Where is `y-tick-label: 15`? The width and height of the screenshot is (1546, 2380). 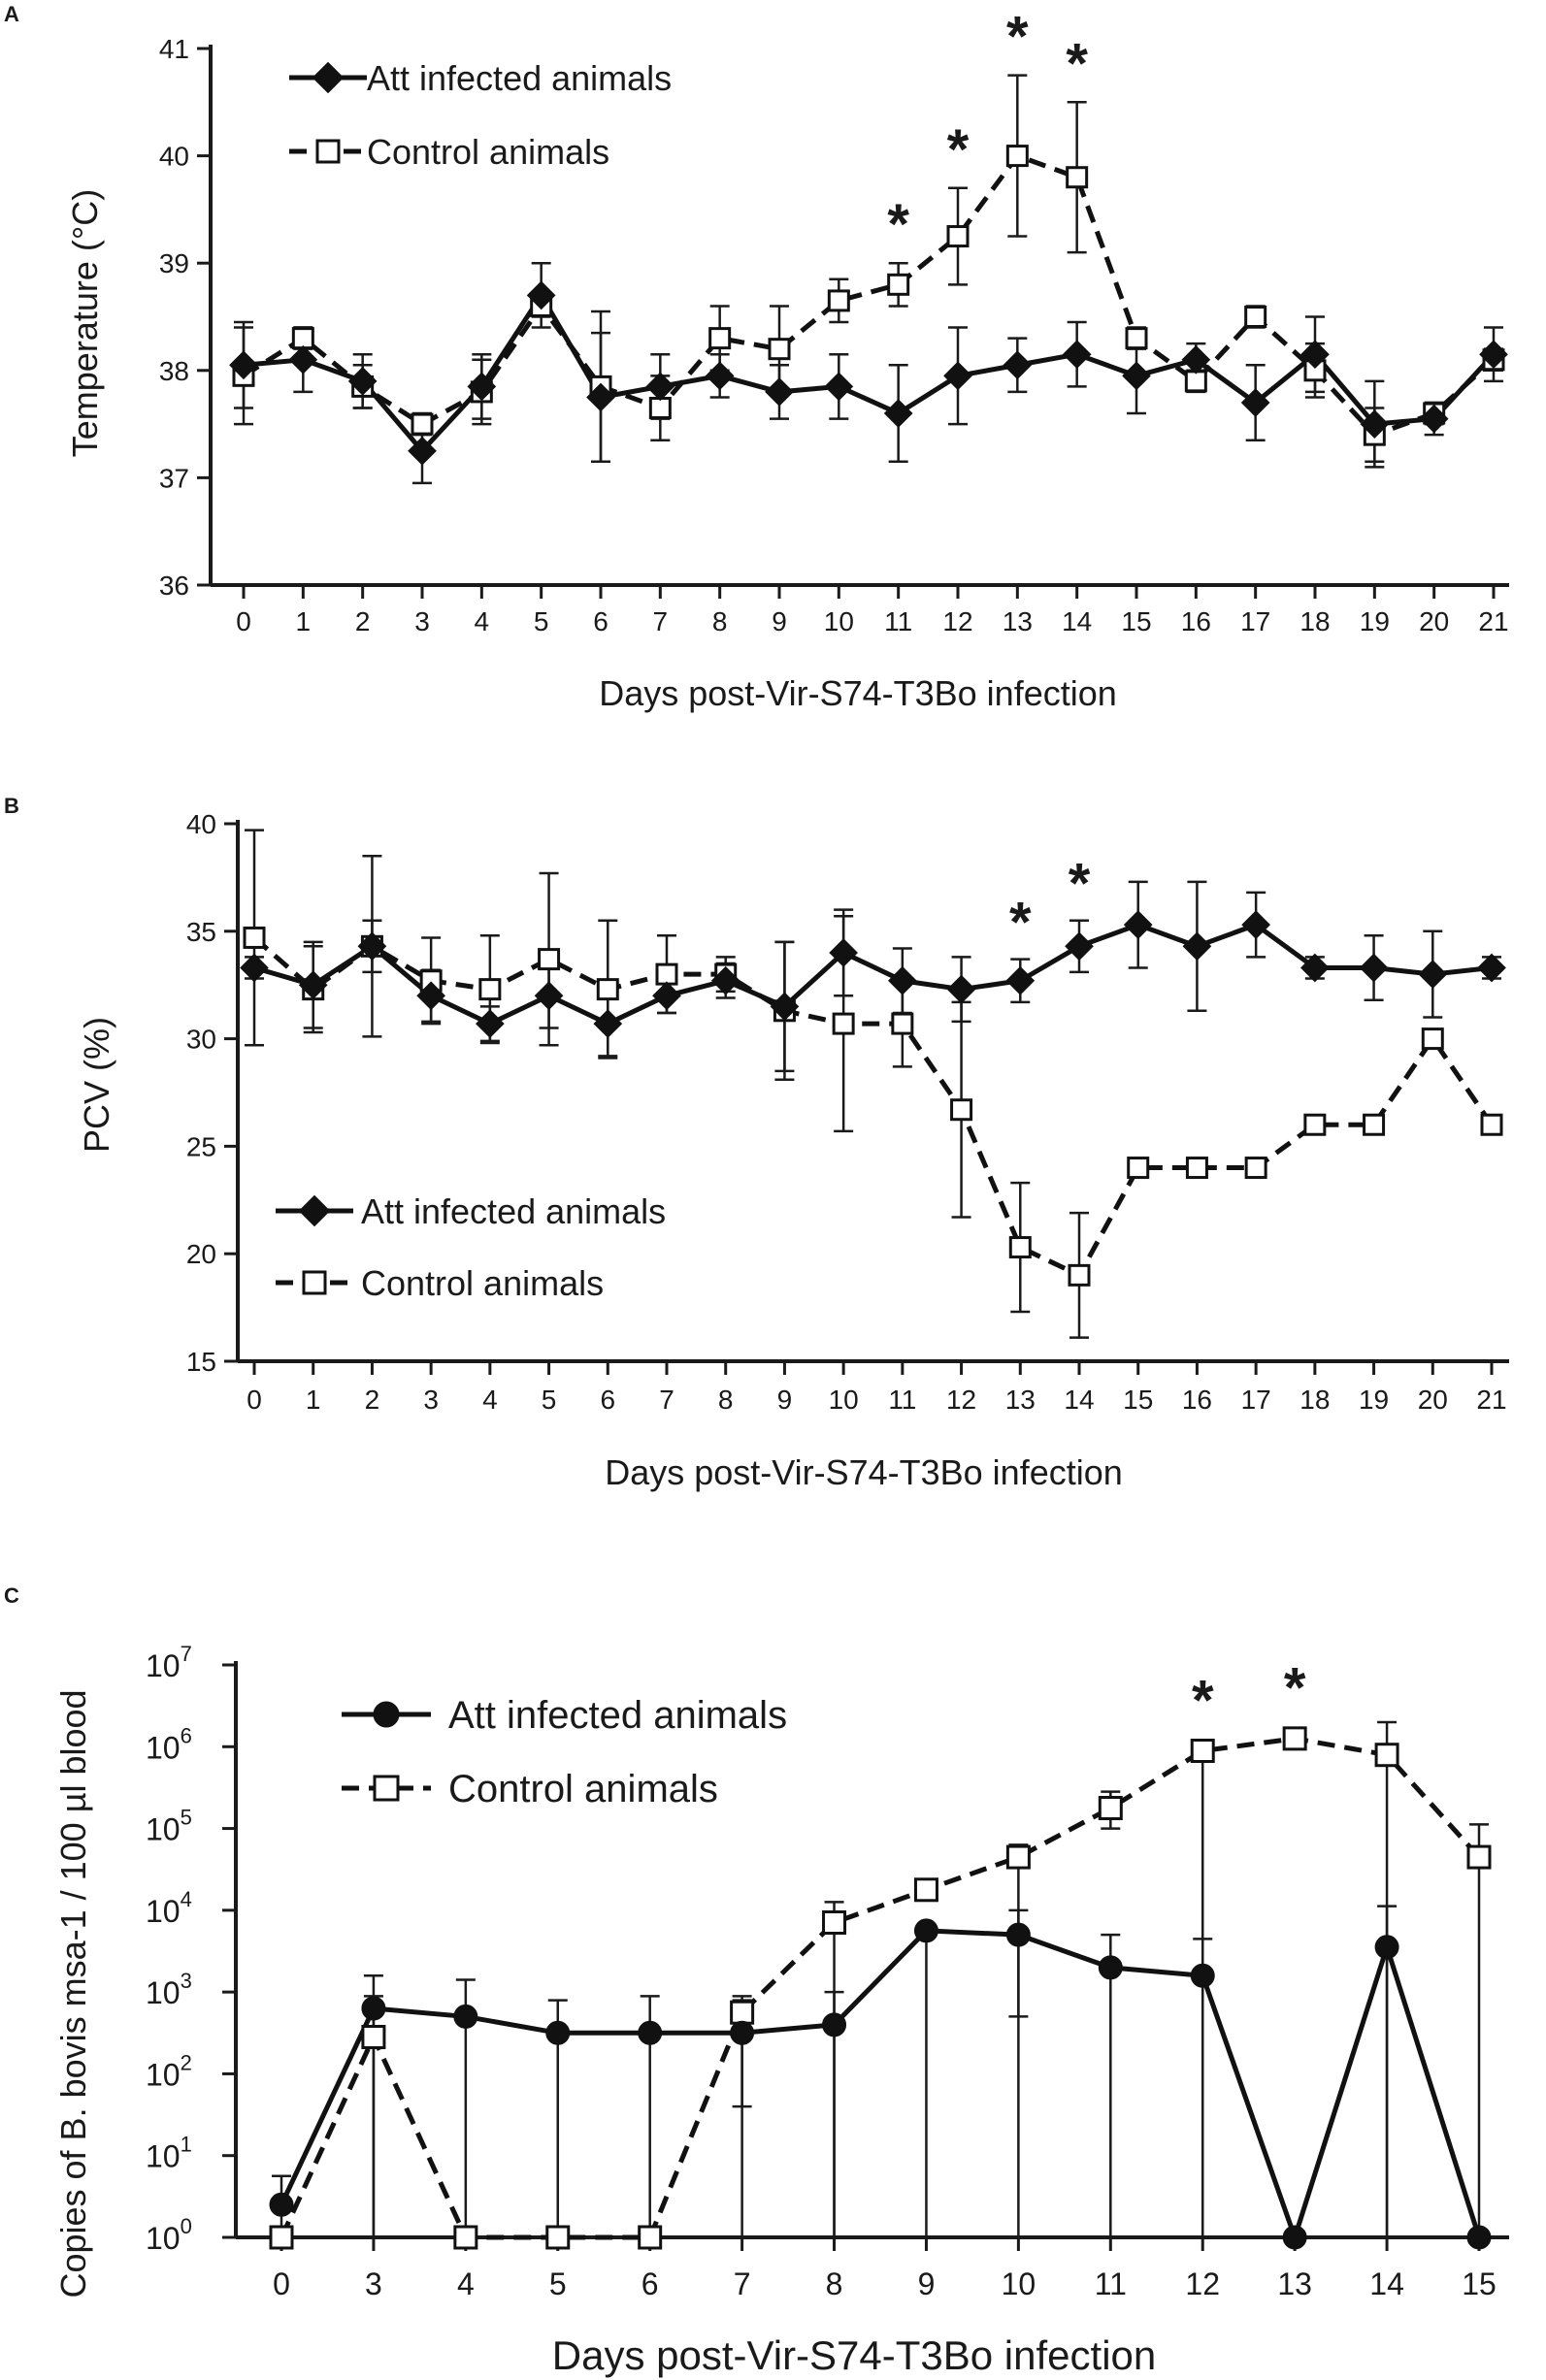
y-tick-label: 15 is located at coordinates (201, 1362).